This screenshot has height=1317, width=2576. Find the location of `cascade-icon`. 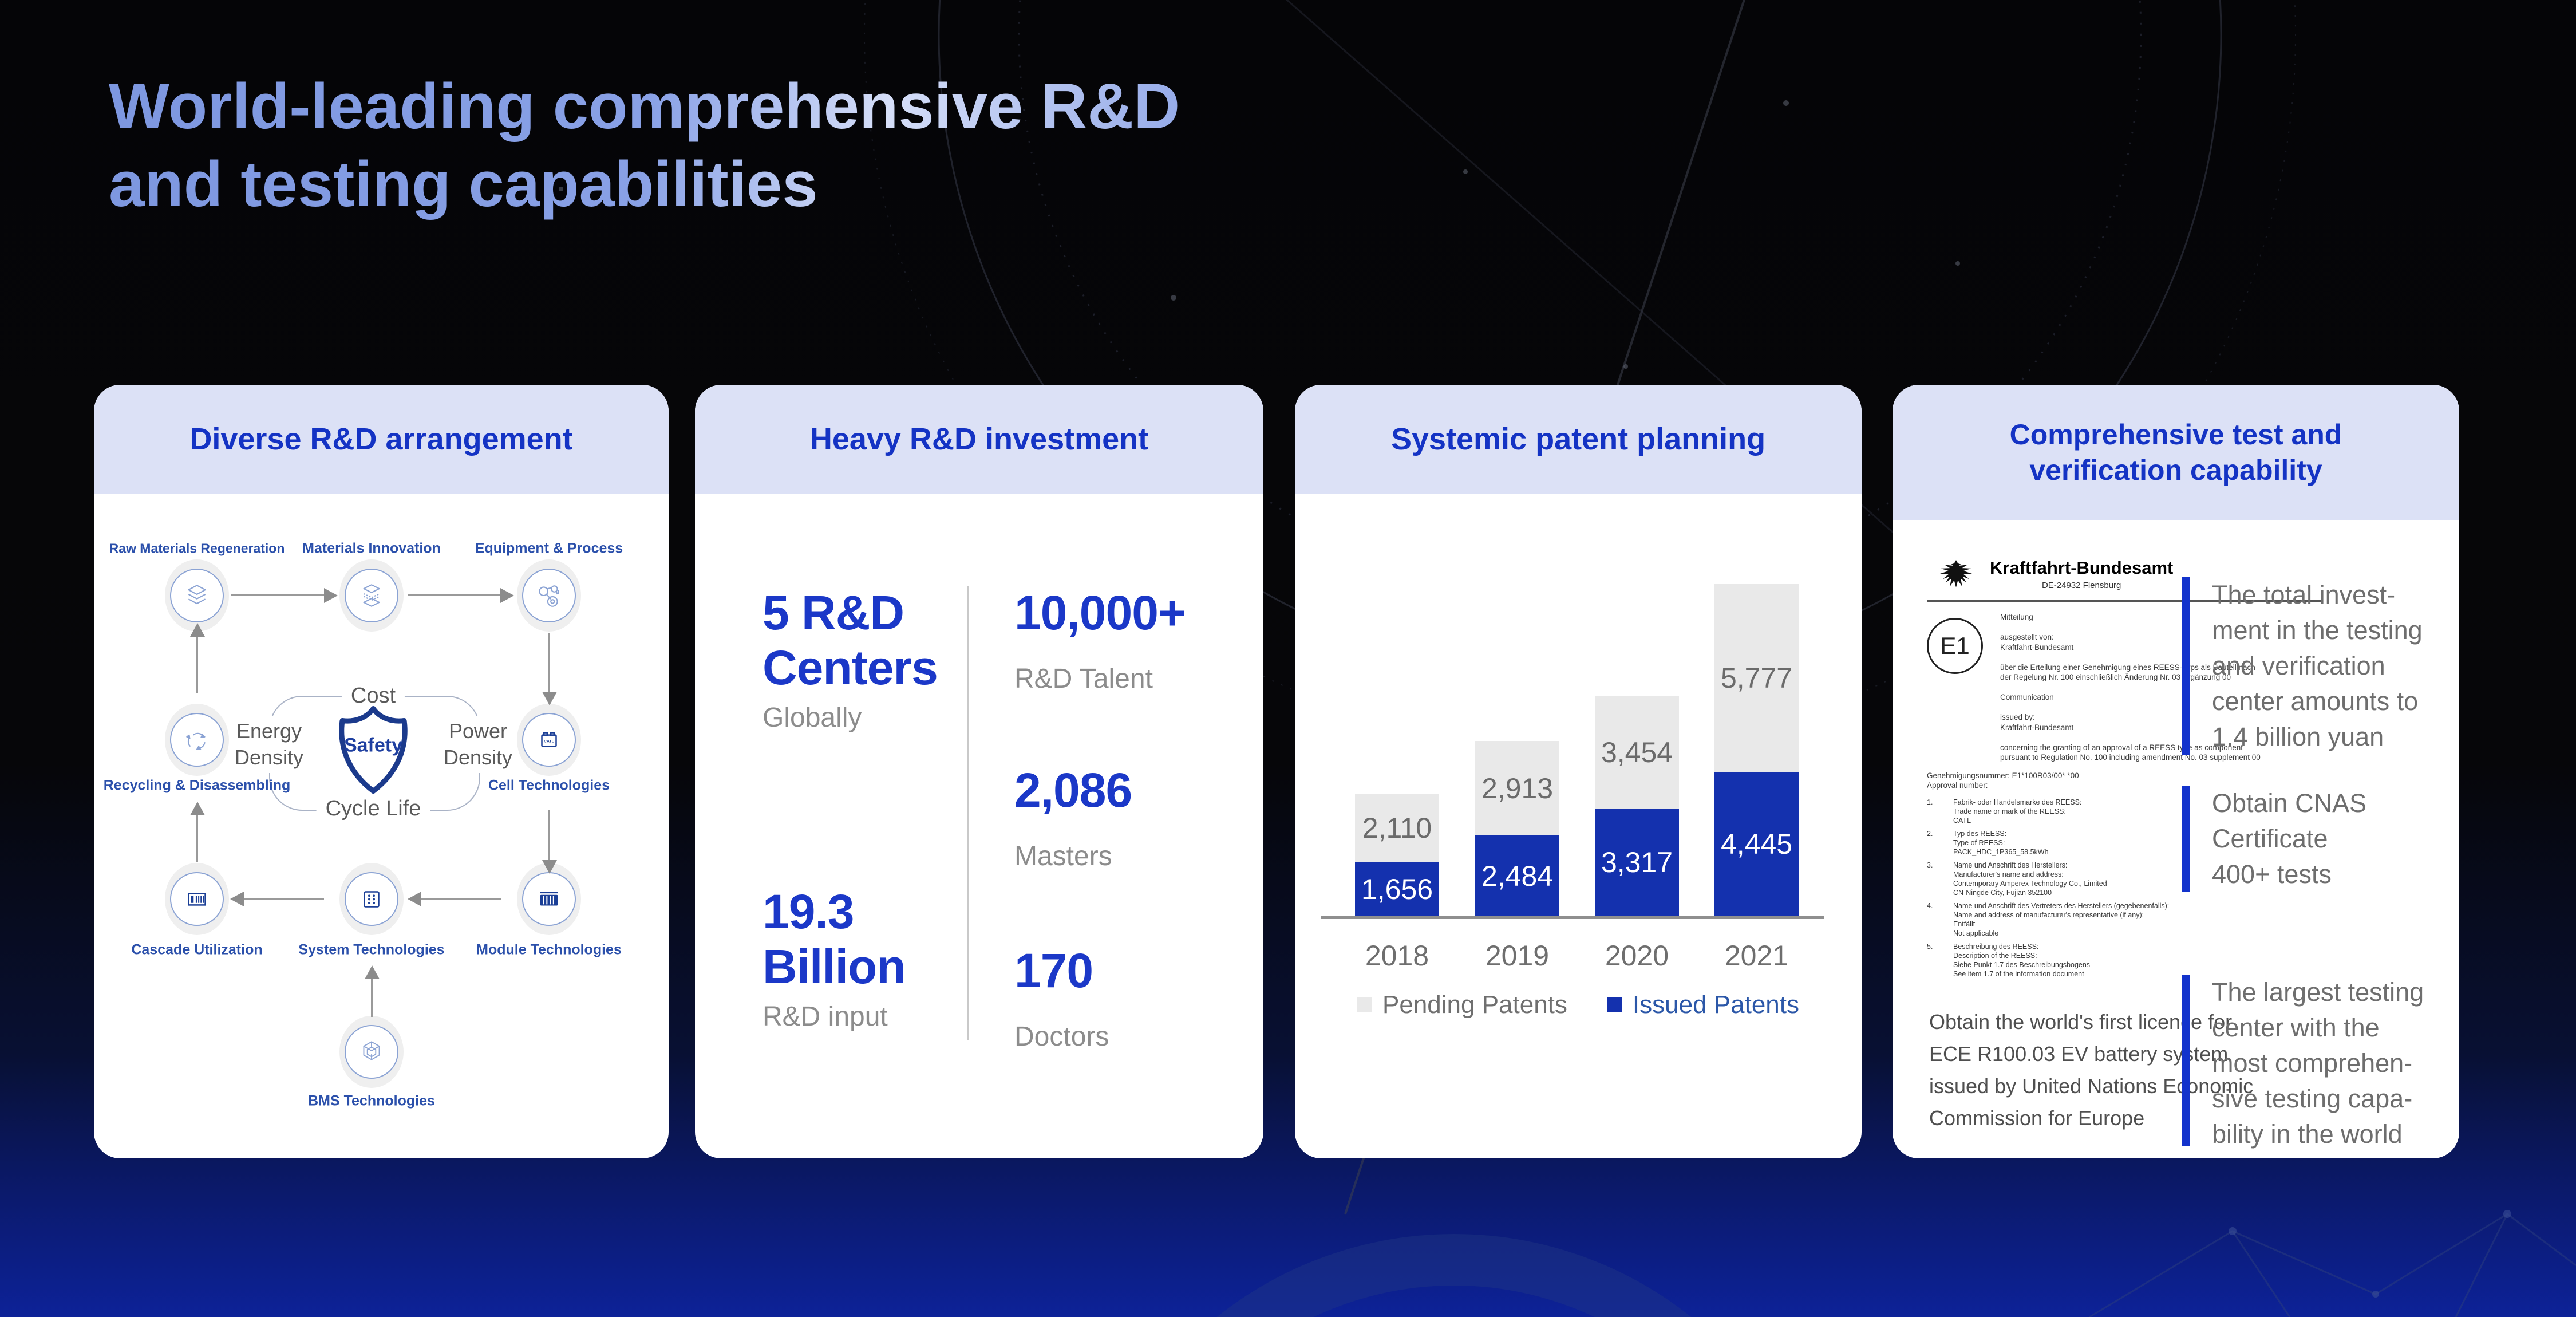

cascade-icon is located at coordinates (197, 899).